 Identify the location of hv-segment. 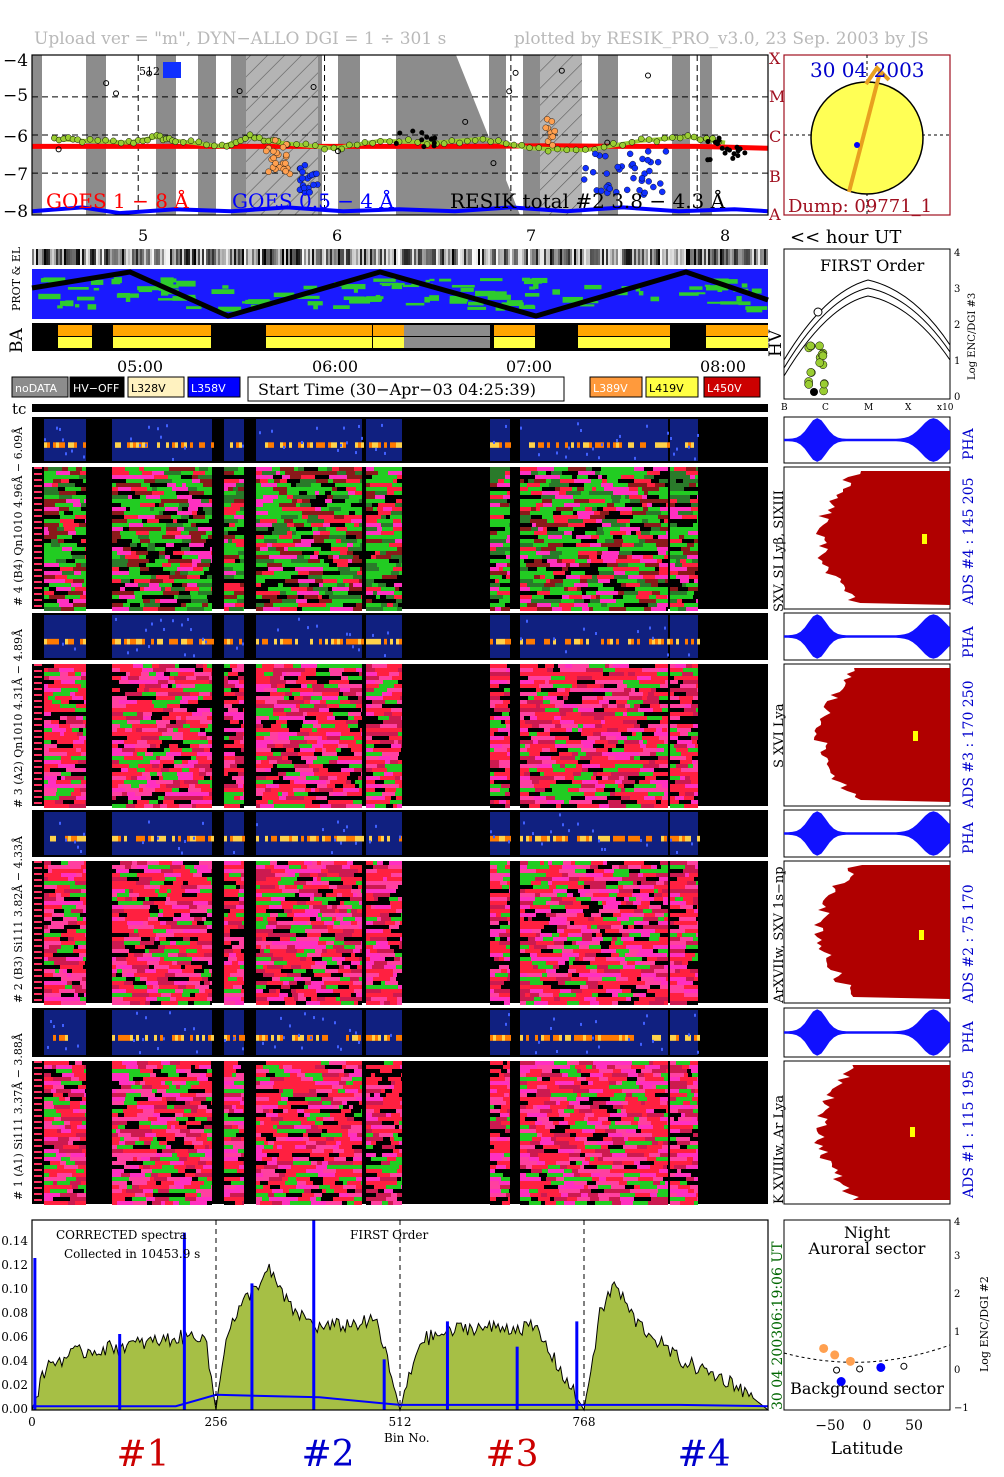
(447, 330).